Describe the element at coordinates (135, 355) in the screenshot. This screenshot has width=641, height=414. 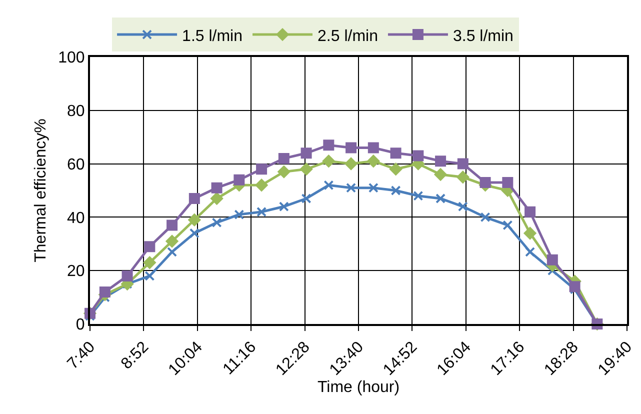
I see `x-tick-label: 8:52` at that location.